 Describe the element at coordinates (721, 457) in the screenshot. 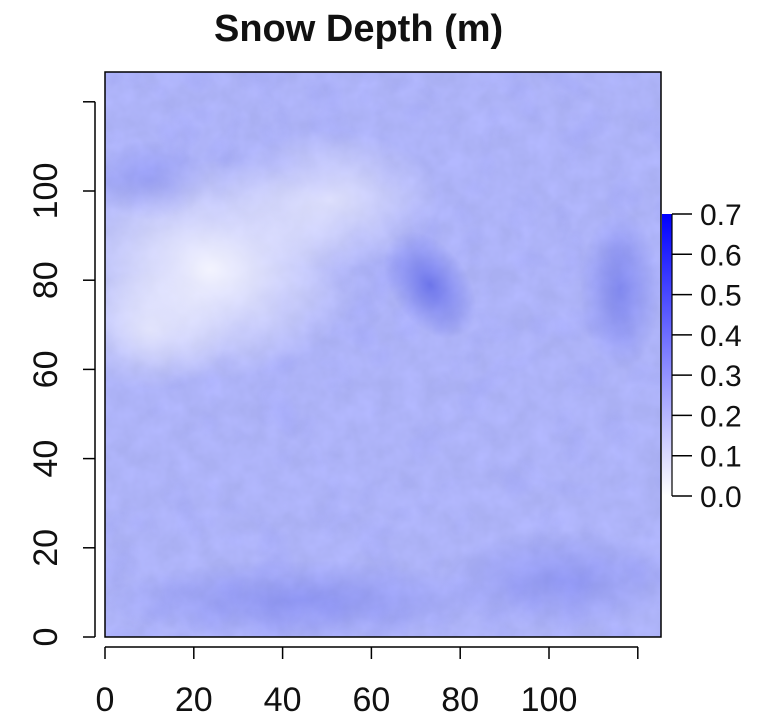

I see `colorbar-tick-label: 0.1` at that location.